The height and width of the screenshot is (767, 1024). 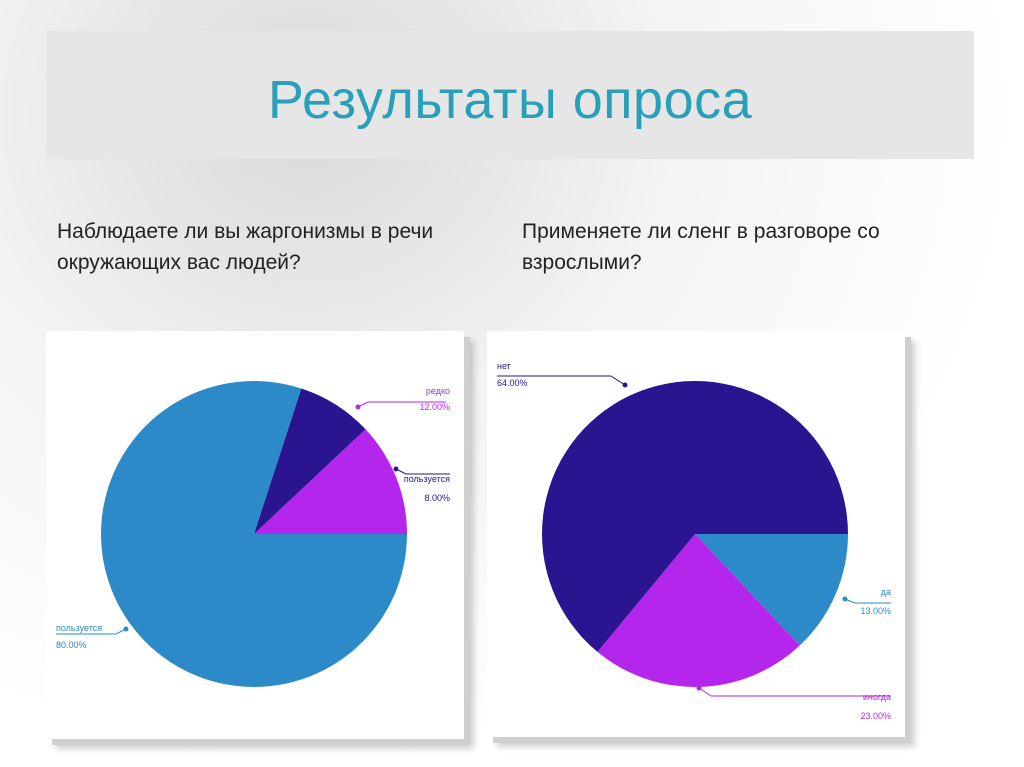 What do you see at coordinates (875, 611) in the screenshot?
I see `slice-value-2-1: 13.00%` at bounding box center [875, 611].